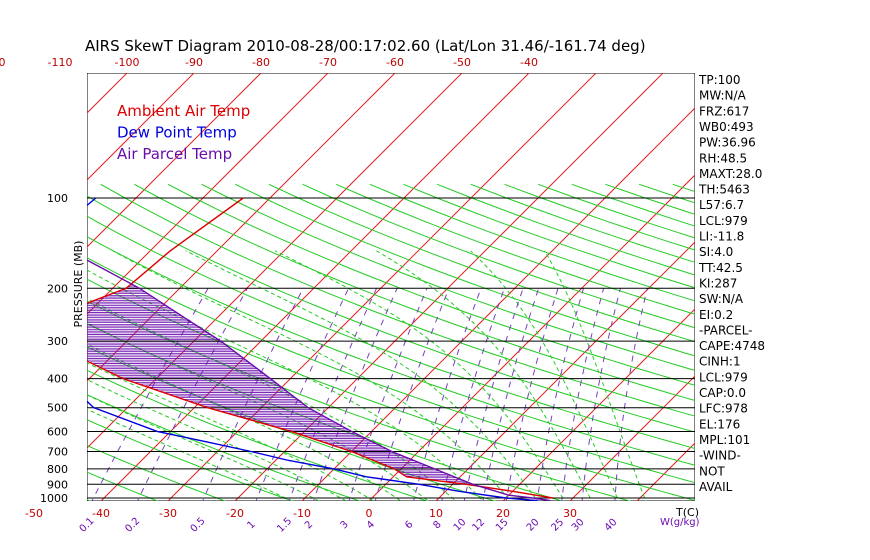  What do you see at coordinates (722, 393) in the screenshot?
I see `index-entry: CAP:0.0` at bounding box center [722, 393].